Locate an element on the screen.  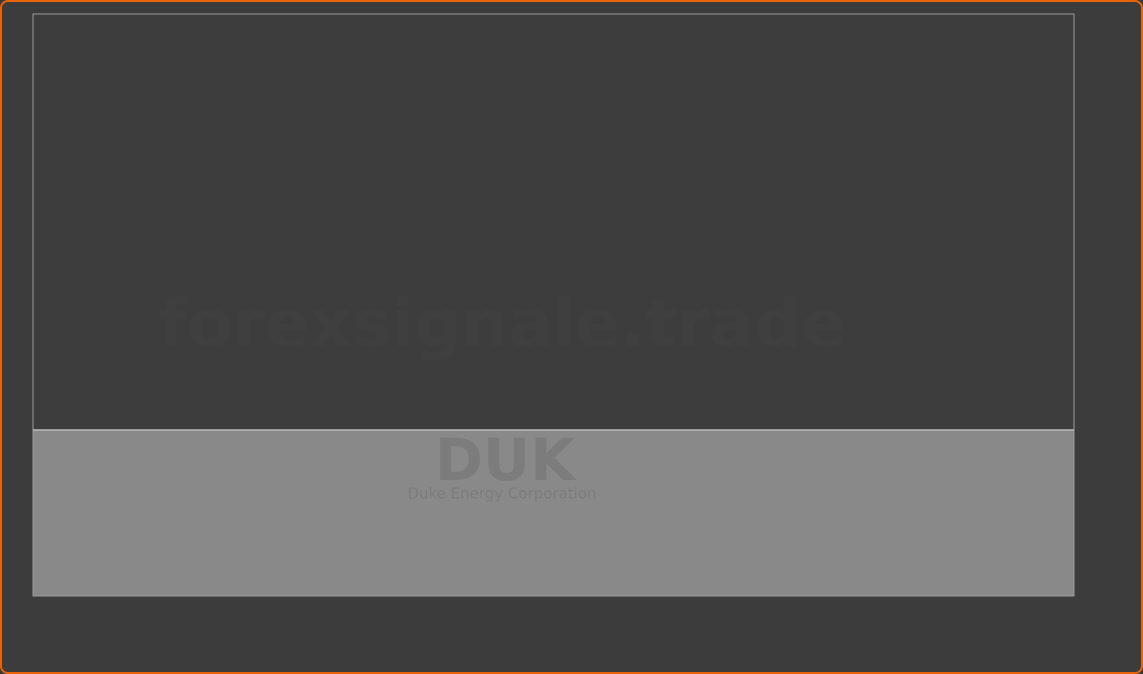
watermark-symbol: DUK is located at coordinates (506, 460).